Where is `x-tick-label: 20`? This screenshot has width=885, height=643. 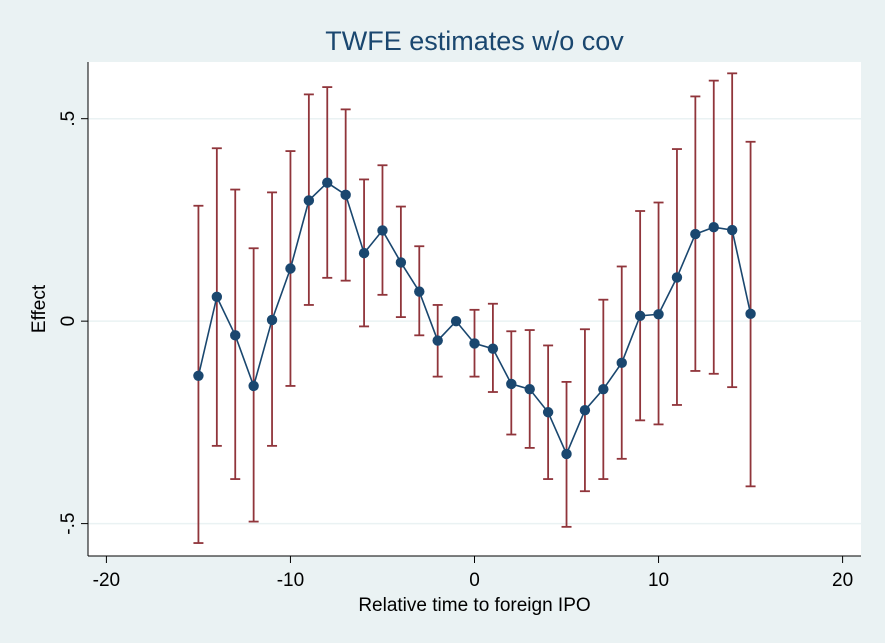
x-tick-label: 20 is located at coordinates (842, 580).